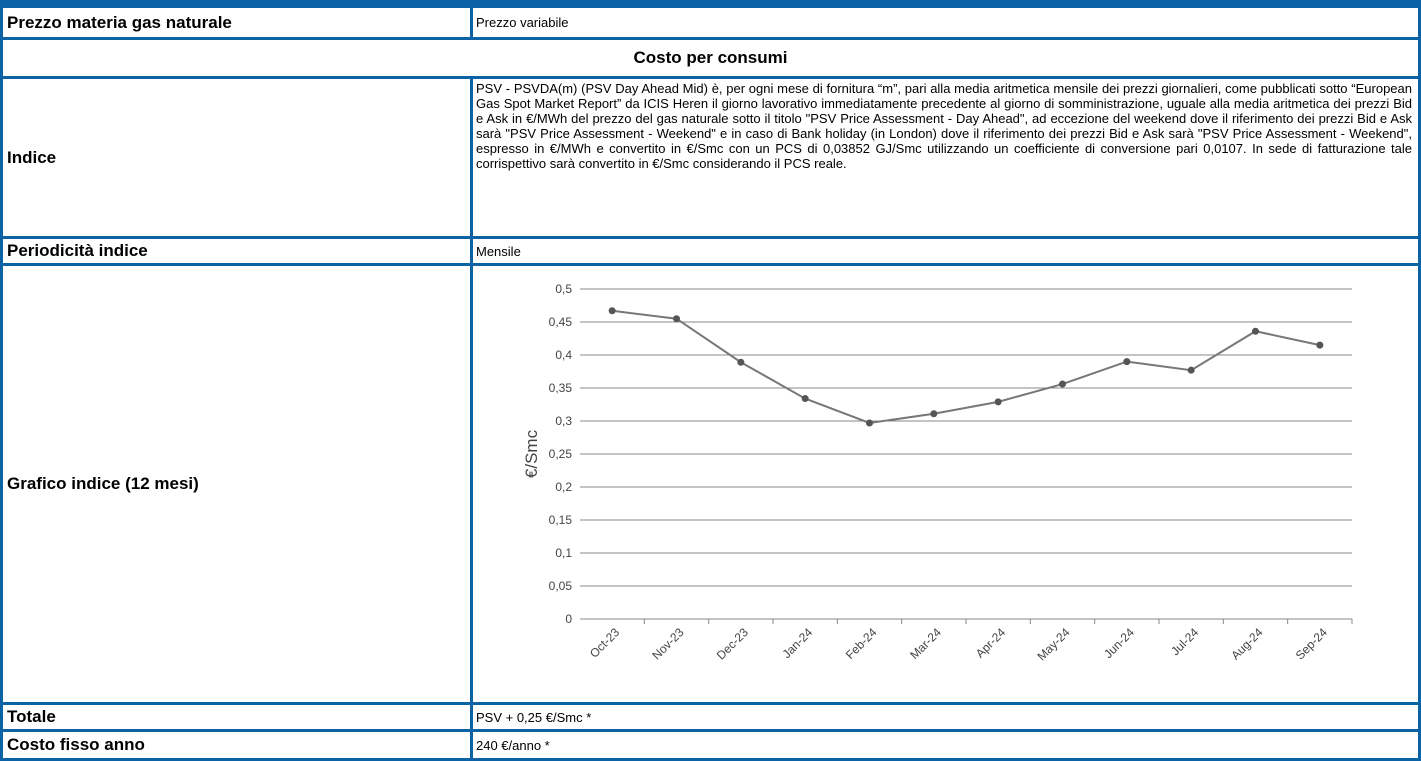 The width and height of the screenshot is (1421, 761). I want to click on section-title: Costo per consumi, so click(710, 58).